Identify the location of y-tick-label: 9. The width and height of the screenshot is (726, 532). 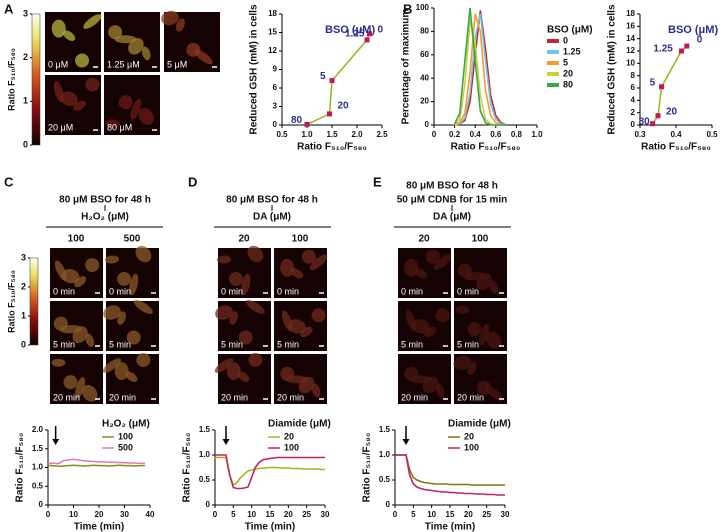
(275, 69).